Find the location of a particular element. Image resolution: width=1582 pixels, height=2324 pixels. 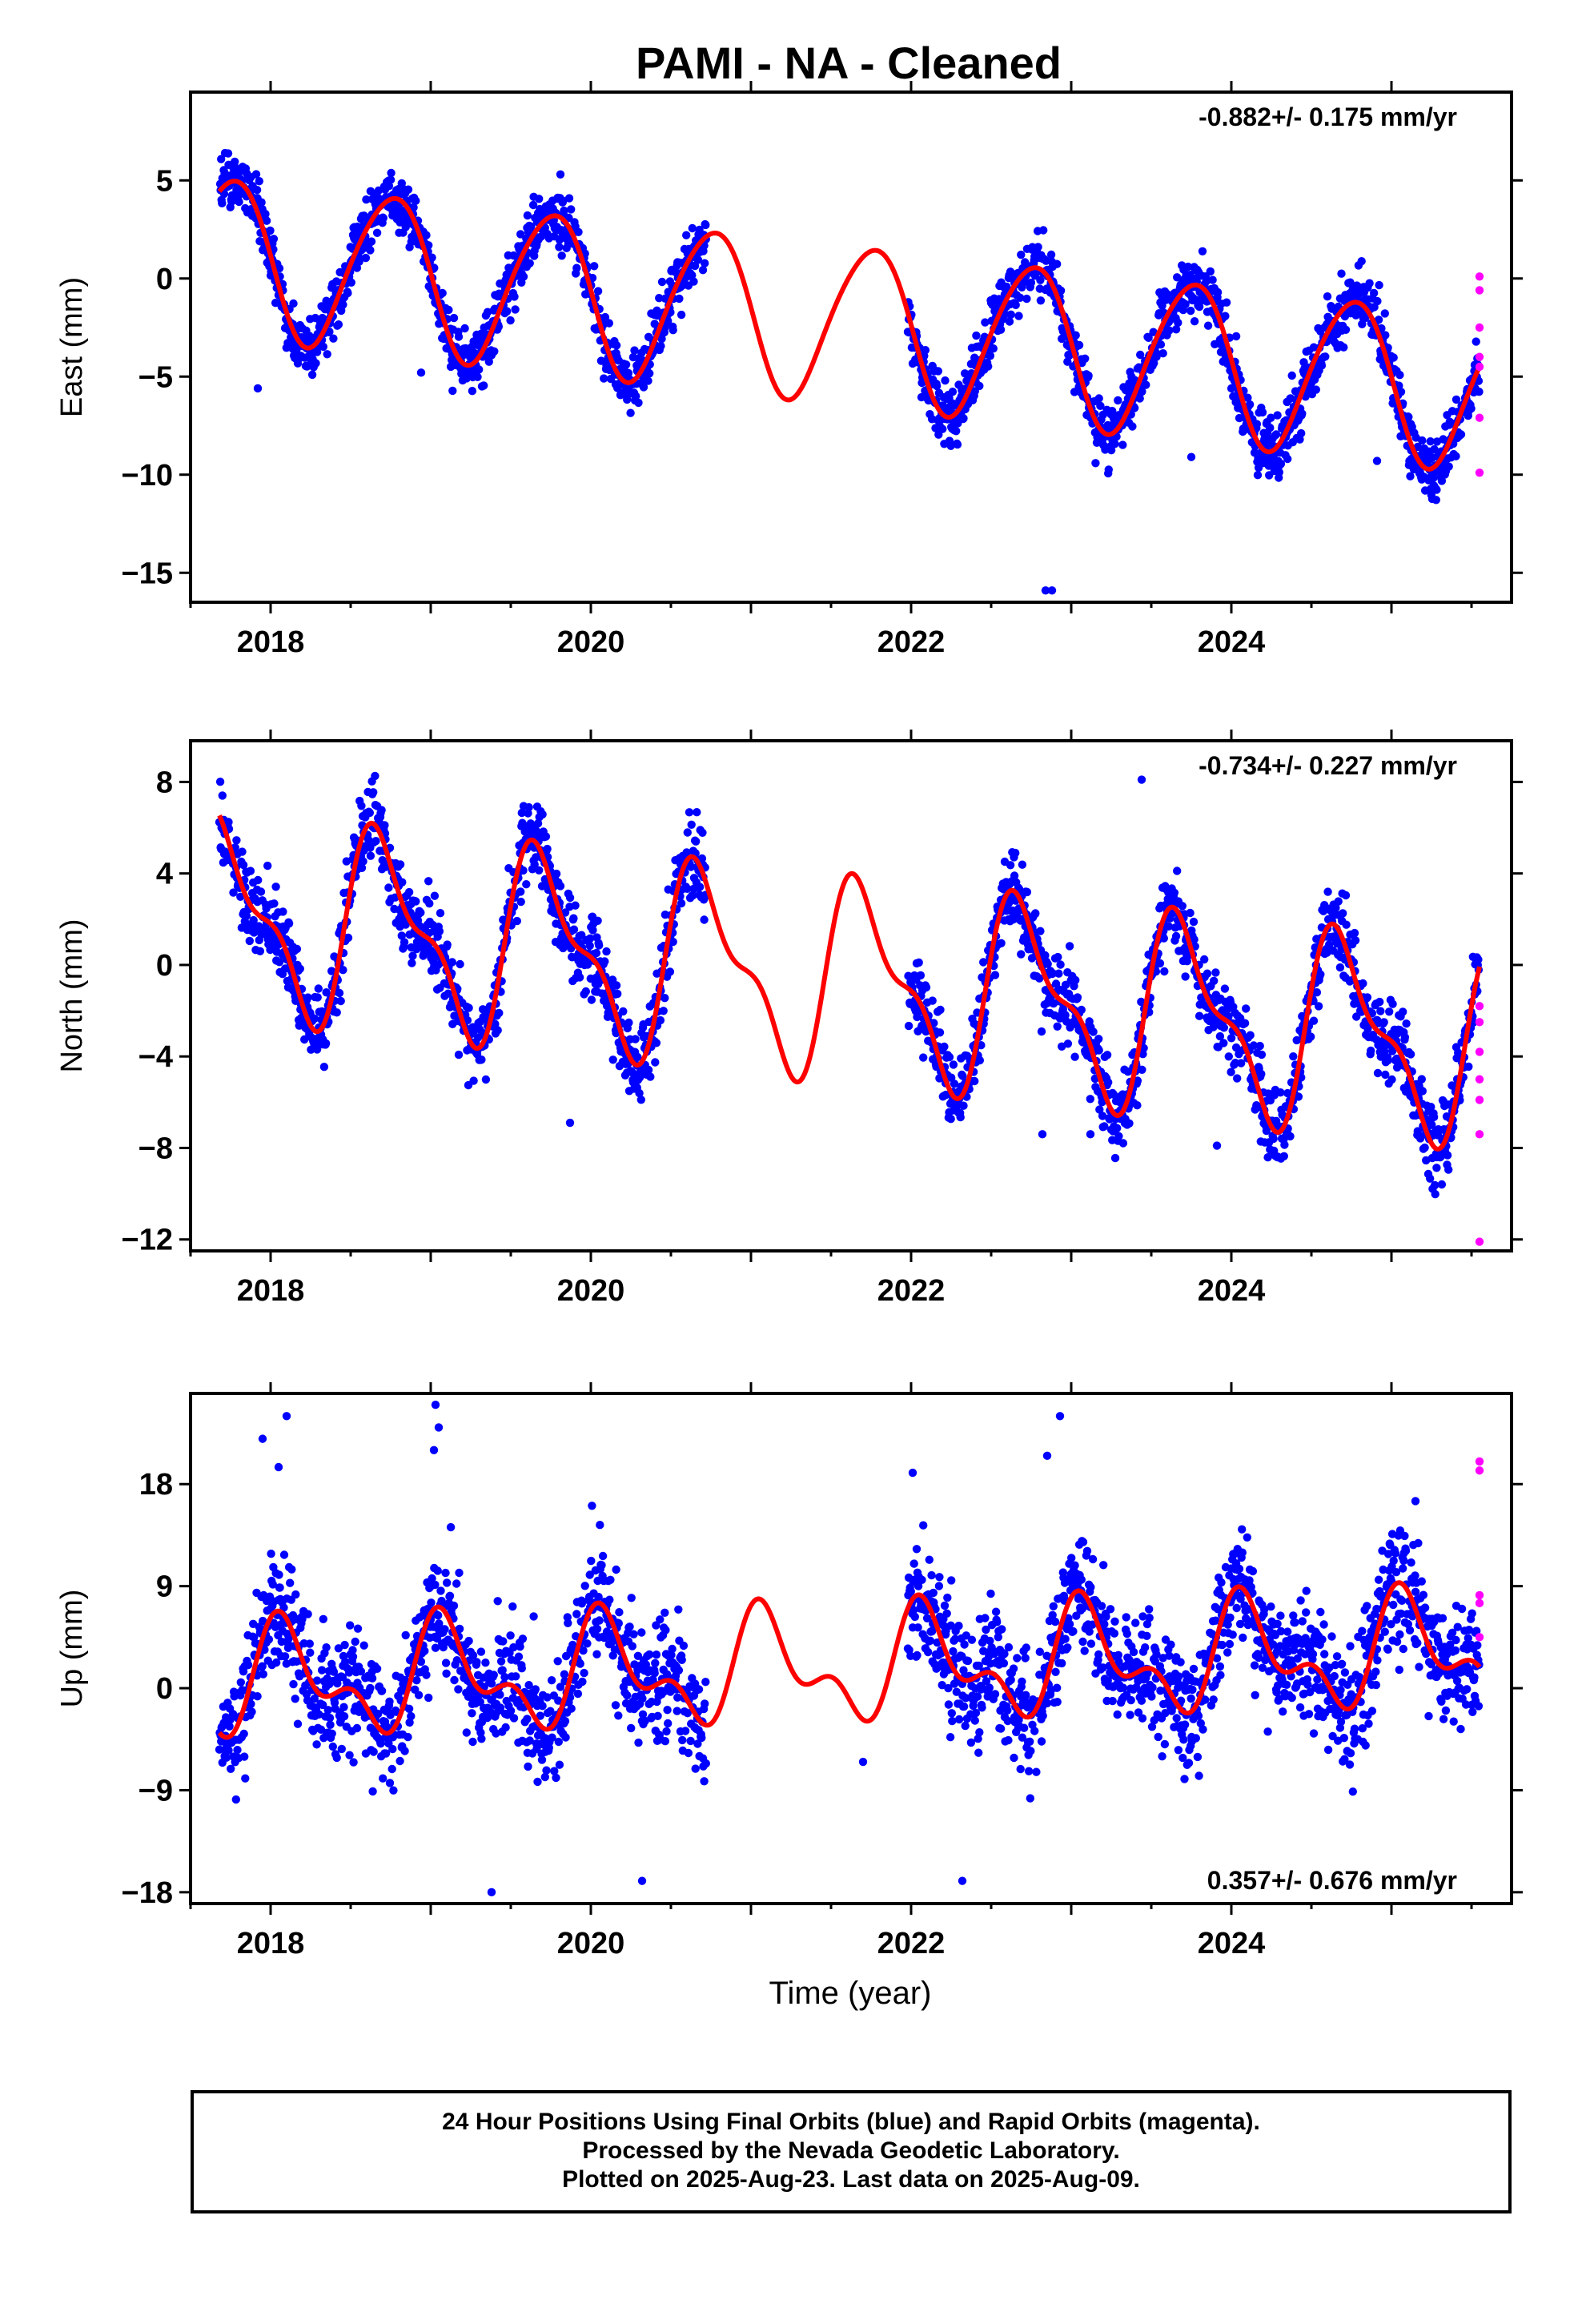

x-tick-label: 2022 is located at coordinates (911, 1291).